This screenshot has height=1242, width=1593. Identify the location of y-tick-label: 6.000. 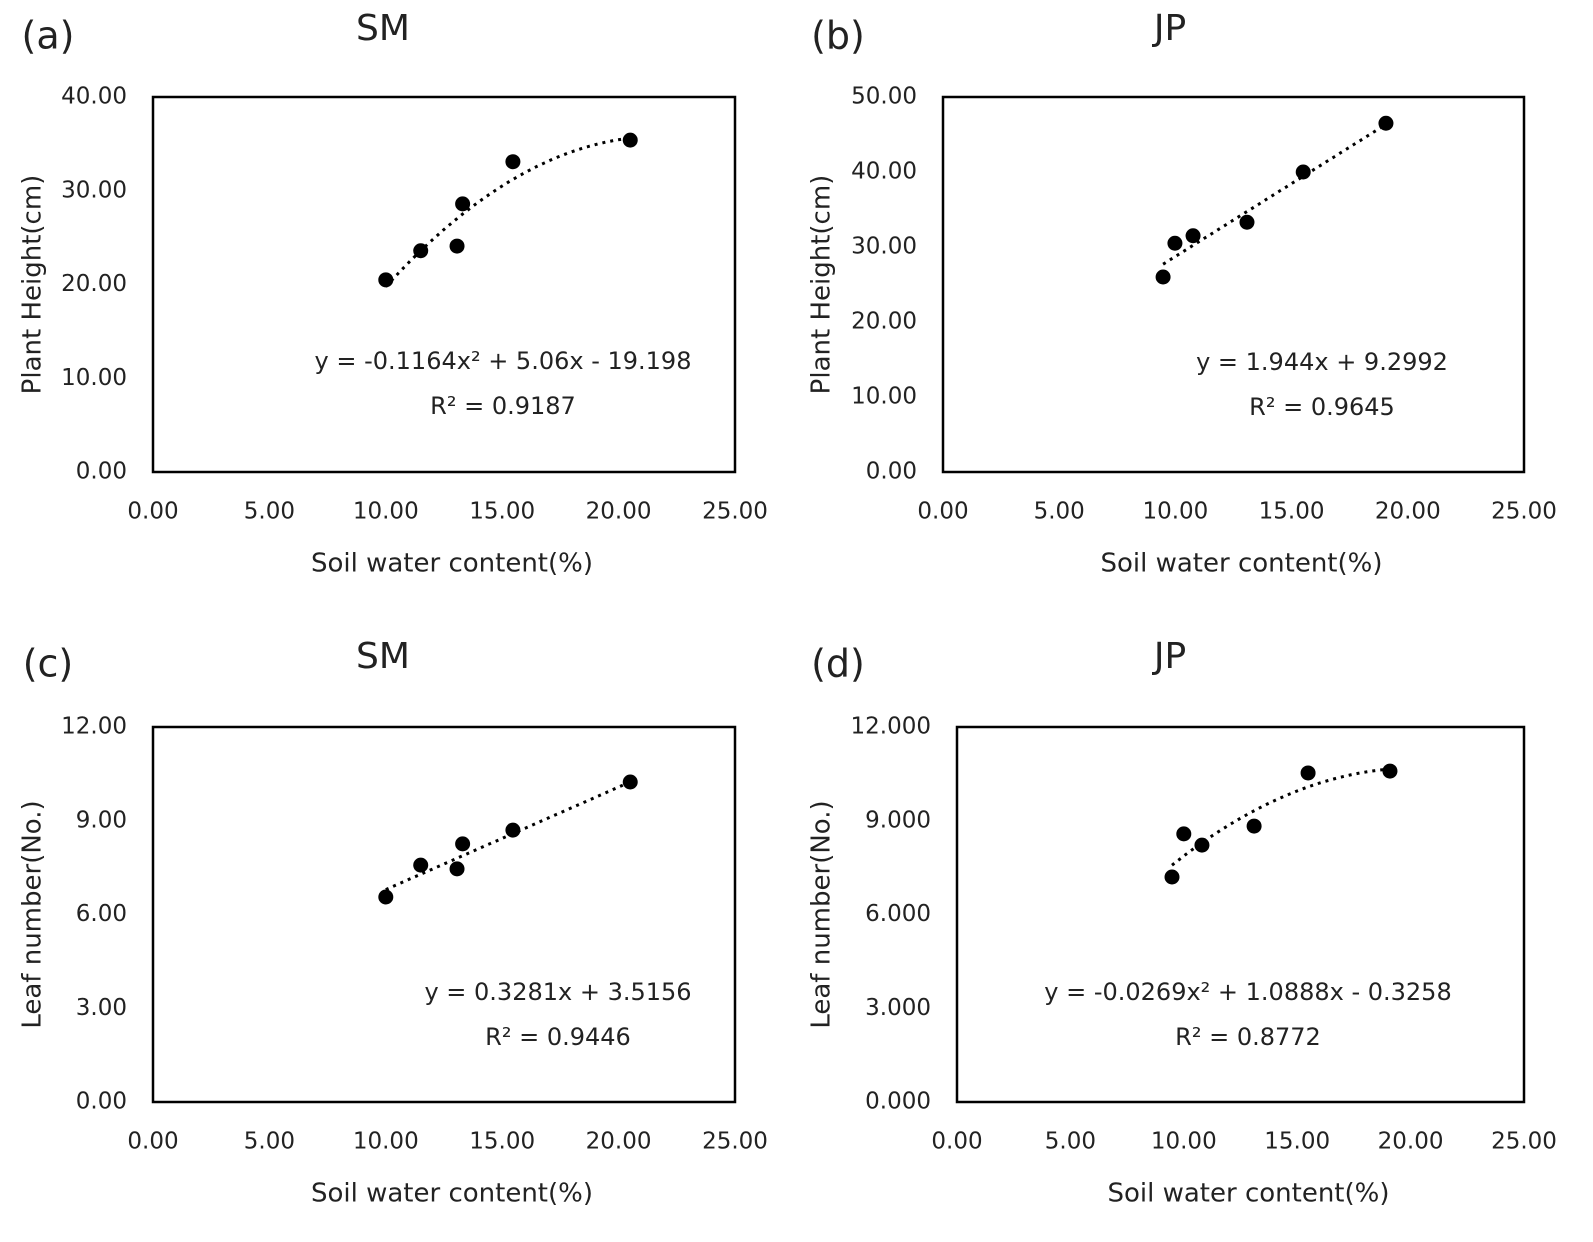
(898, 914).